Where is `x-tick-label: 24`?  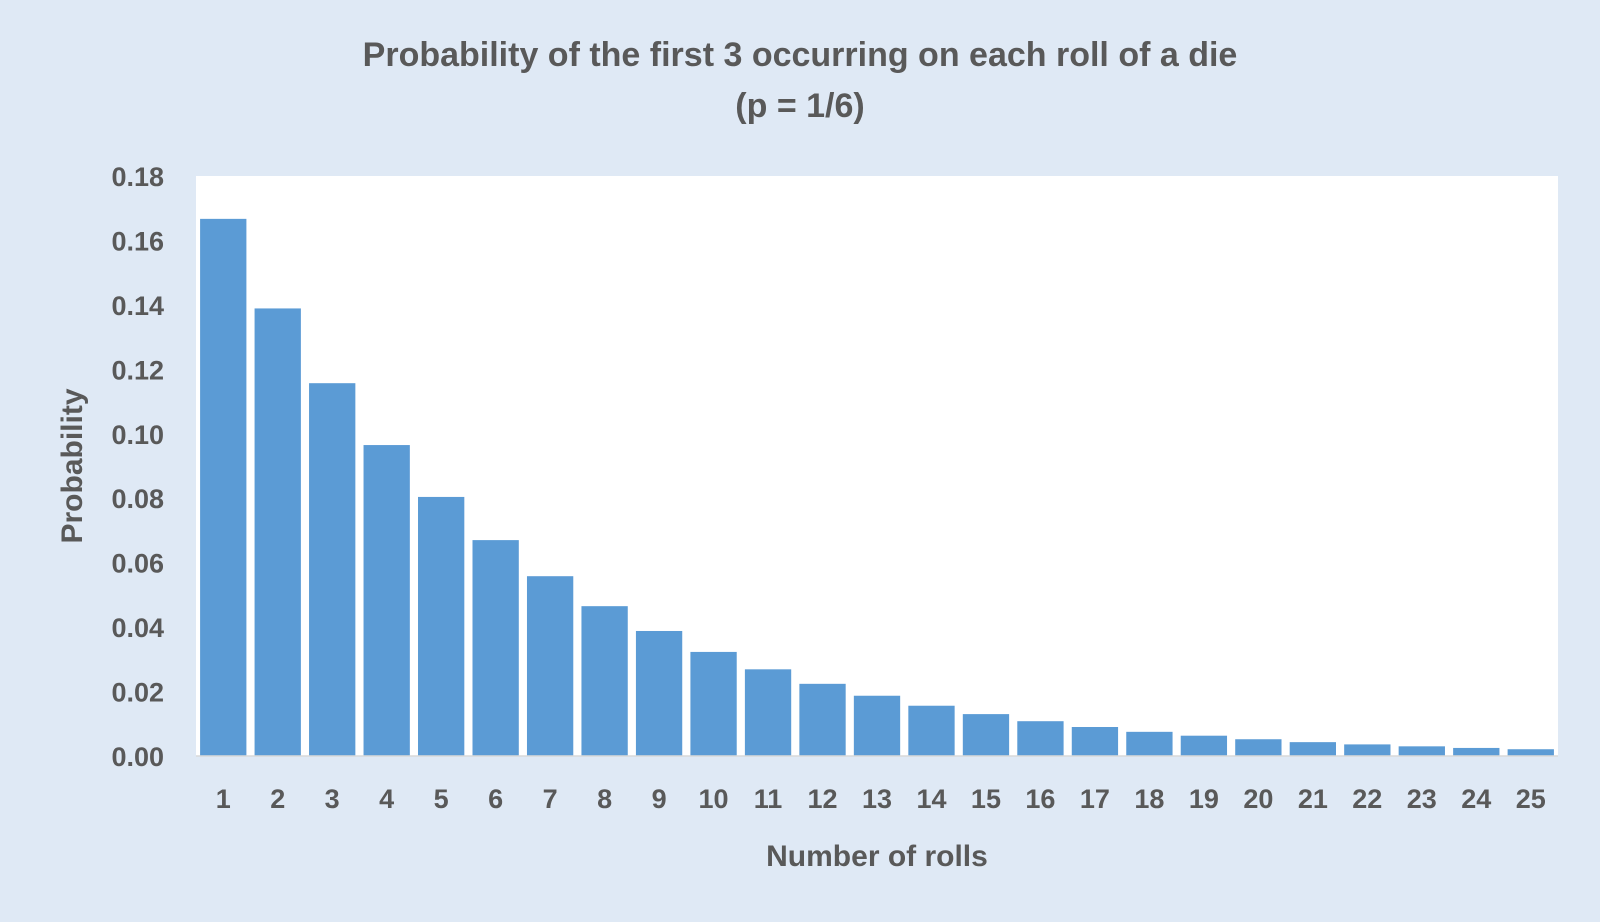
x-tick-label: 24 is located at coordinates (1476, 799).